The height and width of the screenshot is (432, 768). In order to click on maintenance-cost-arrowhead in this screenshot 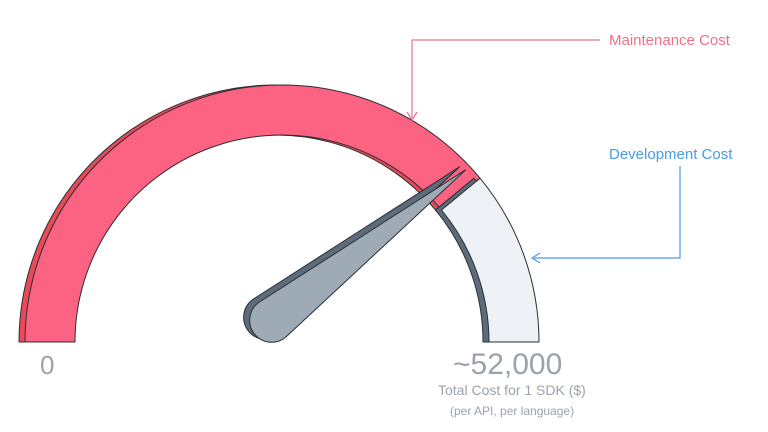, I will do `click(412, 116)`.